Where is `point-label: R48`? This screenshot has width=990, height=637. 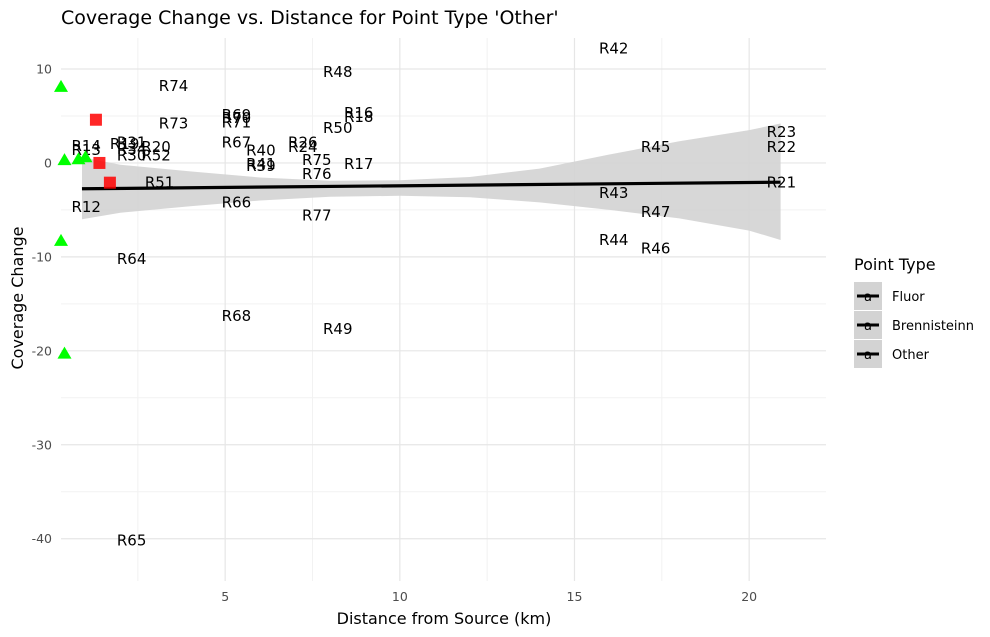 point-label: R48 is located at coordinates (338, 72).